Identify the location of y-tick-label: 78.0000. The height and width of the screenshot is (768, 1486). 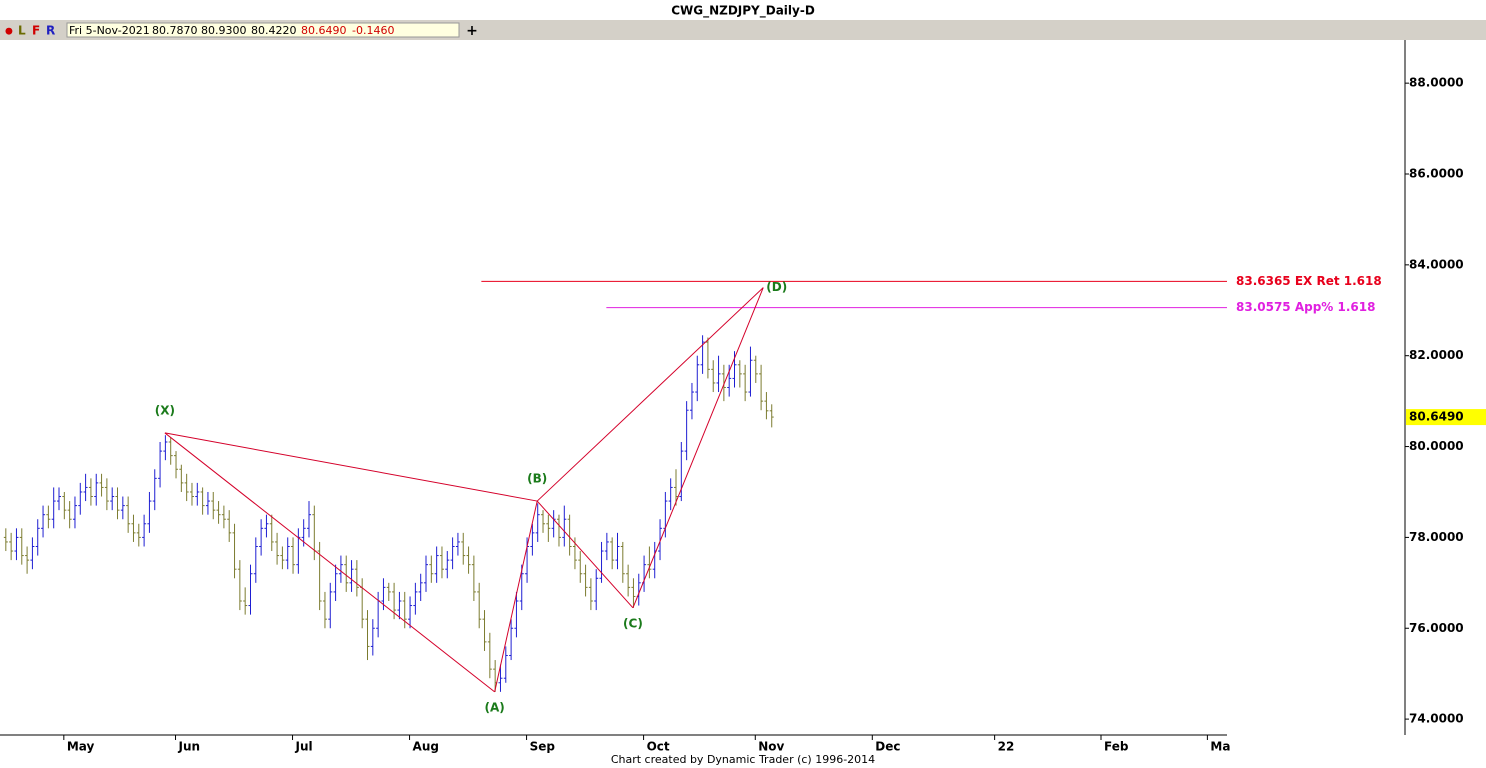
(1436, 537).